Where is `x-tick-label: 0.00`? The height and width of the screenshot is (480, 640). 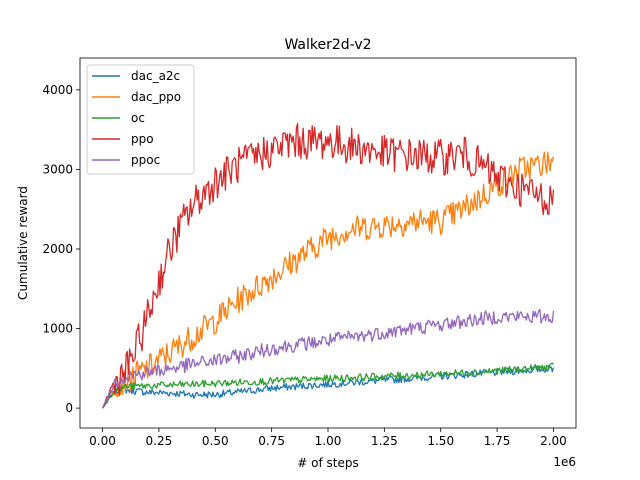 x-tick-label: 0.00 is located at coordinates (102, 441).